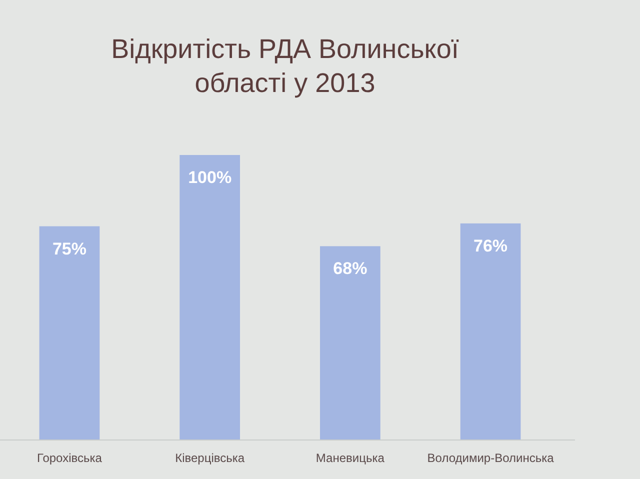 The width and height of the screenshot is (640, 479). I want to click on chart-title: Відкритість РДА Волинської області у 2013, so click(285, 66).